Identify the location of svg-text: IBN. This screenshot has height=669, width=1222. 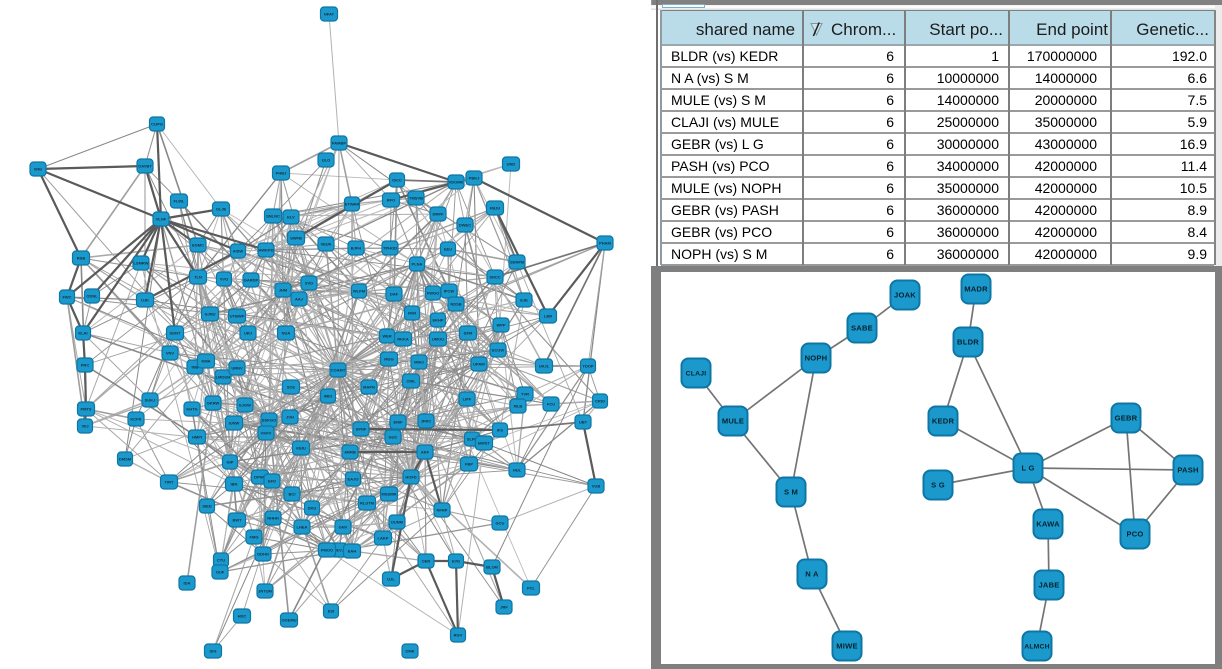
(234, 484).